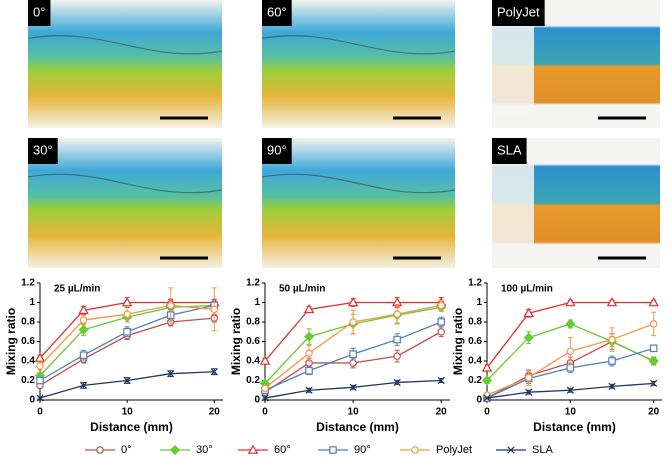  What do you see at coordinates (77, 289) in the screenshot?
I see `chart-title: 25 µL/min` at bounding box center [77, 289].